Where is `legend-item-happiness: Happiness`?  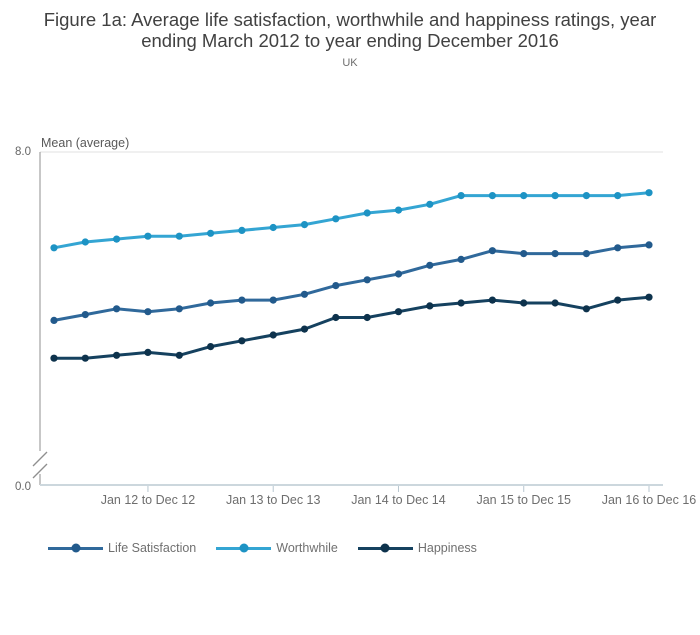 legend-item-happiness: Happiness is located at coordinates (417, 548).